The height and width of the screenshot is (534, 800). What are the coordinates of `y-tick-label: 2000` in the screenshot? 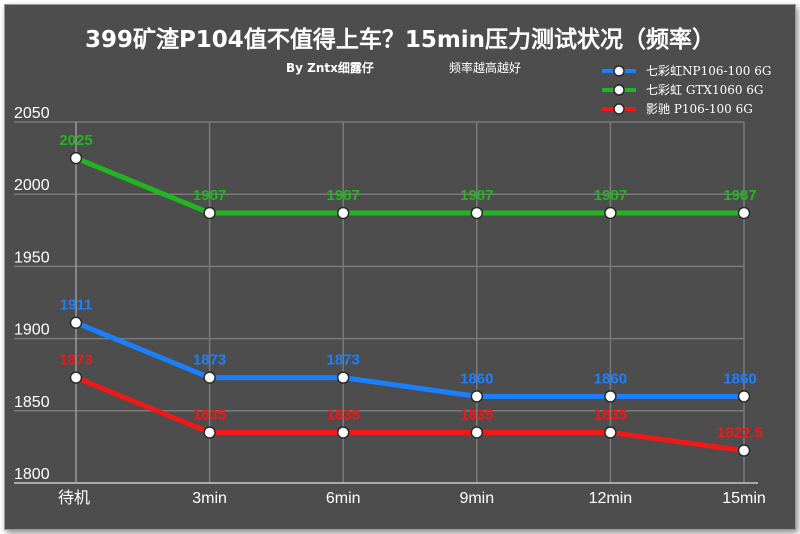 It's located at (32, 185).